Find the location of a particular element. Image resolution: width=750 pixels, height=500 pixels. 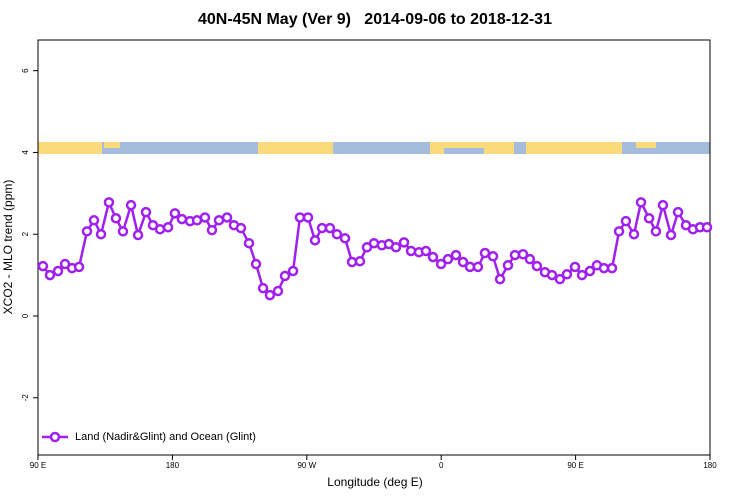

x-tick-label: 0 is located at coordinates (441, 465).